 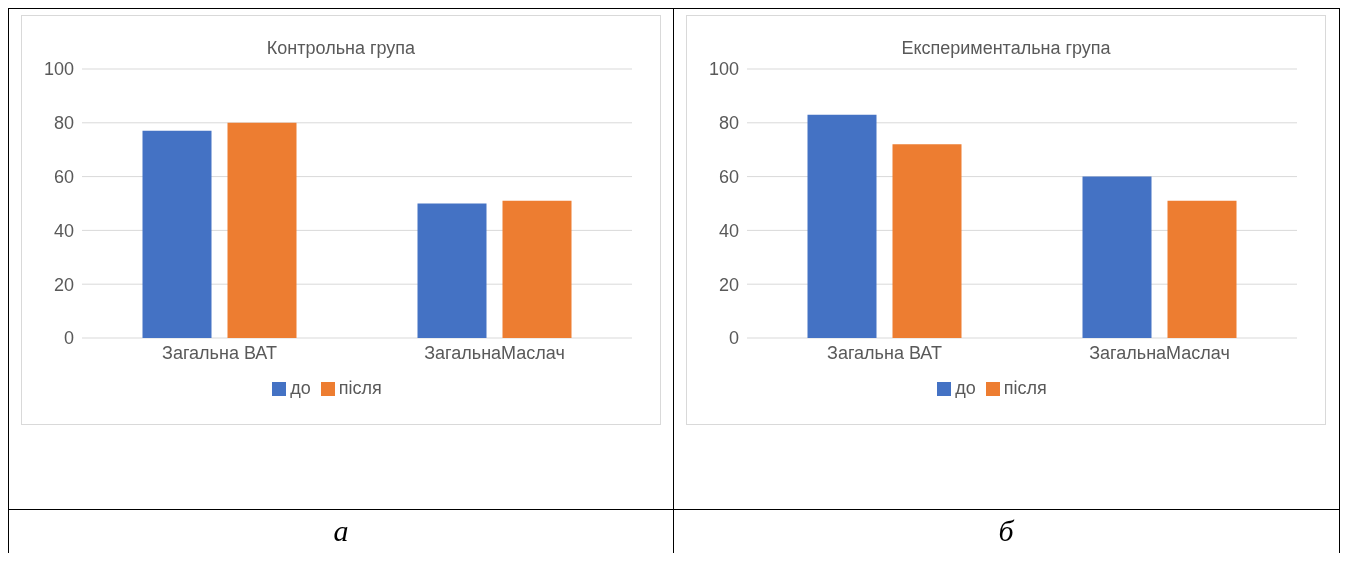 I want to click on text: б, so click(x=1006, y=530).